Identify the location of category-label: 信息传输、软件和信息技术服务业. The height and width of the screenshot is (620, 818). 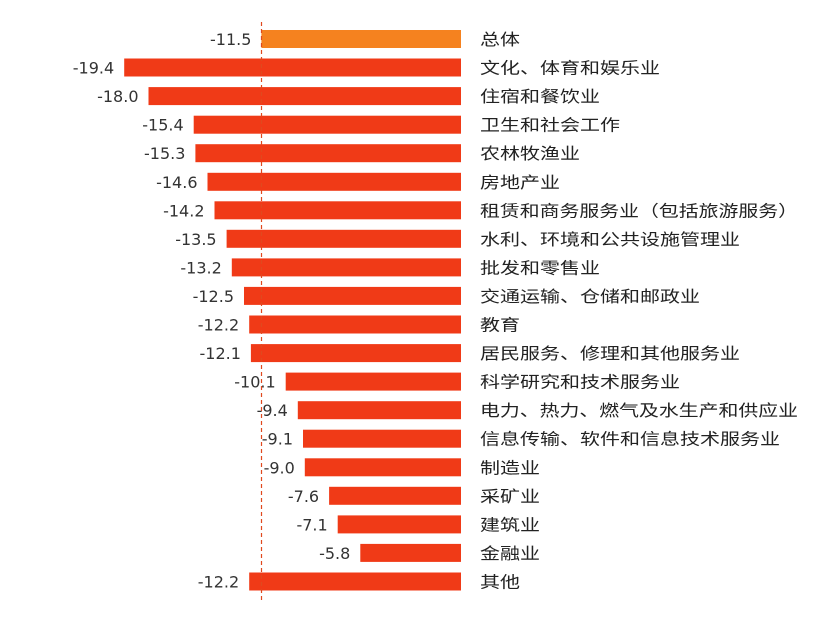
(630, 439).